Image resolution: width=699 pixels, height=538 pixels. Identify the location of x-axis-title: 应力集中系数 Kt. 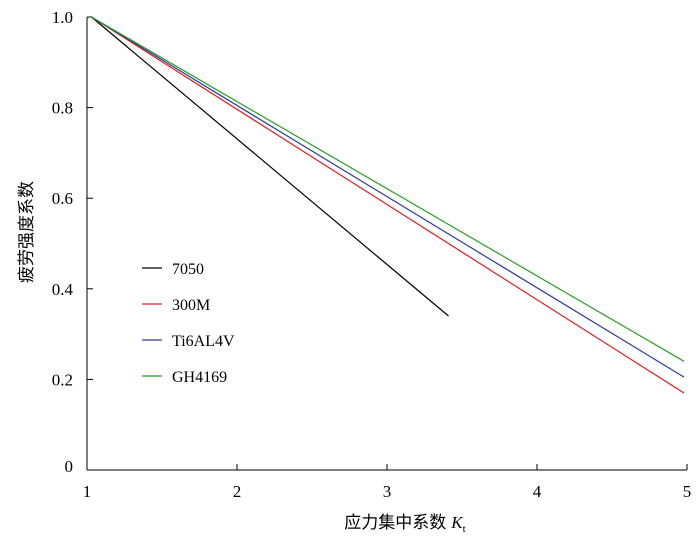
(404, 524).